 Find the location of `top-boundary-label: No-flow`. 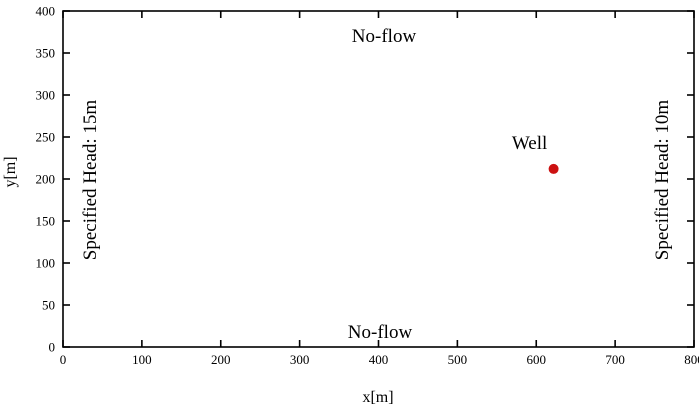

top-boundary-label: No-flow is located at coordinates (384, 36).